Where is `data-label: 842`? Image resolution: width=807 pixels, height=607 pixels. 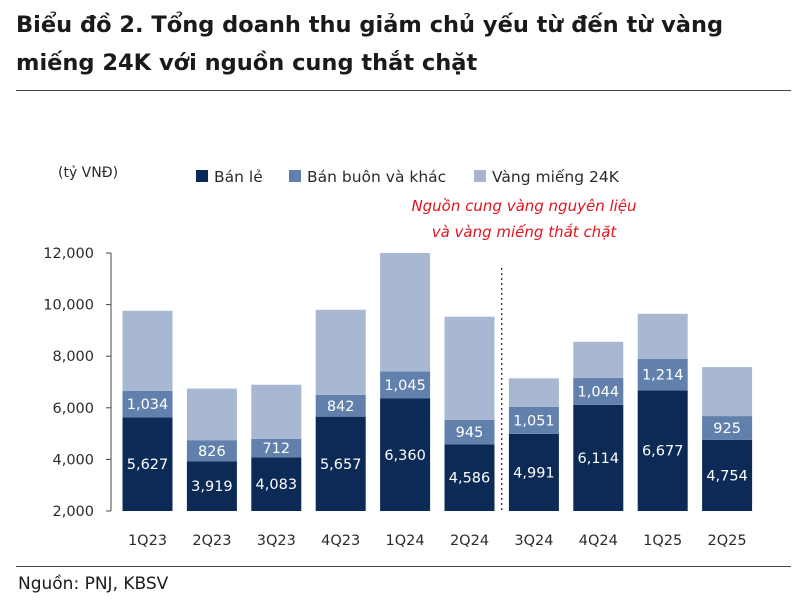 data-label: 842 is located at coordinates (341, 407).